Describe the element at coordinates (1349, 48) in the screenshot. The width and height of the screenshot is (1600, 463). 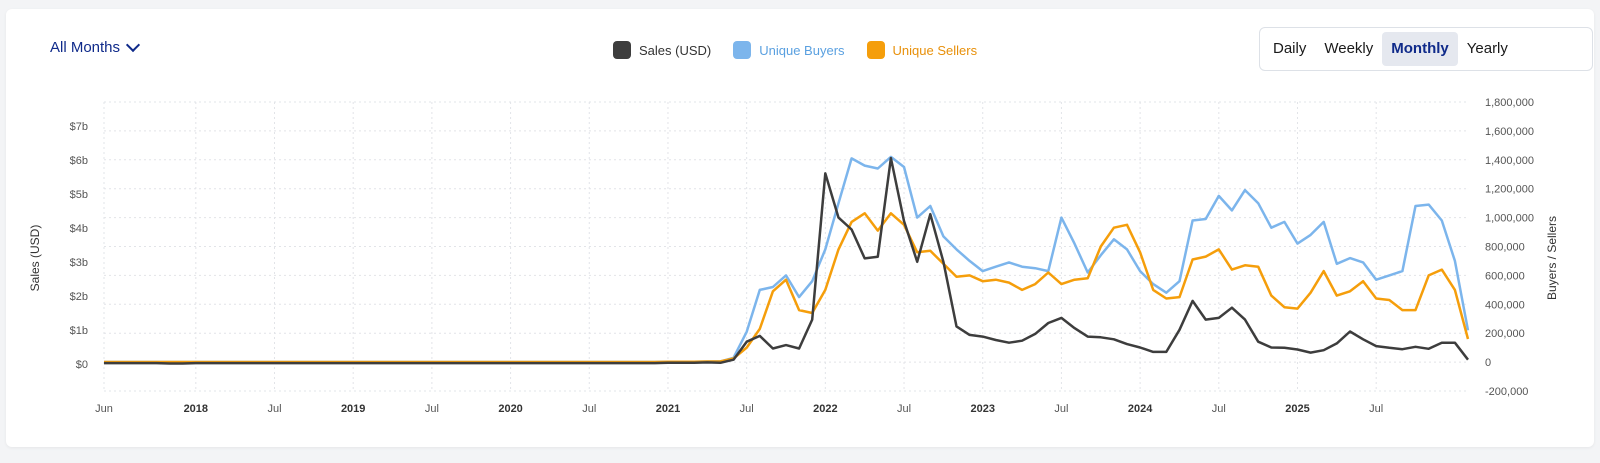
I see `range-weekly-button: Weekly` at that location.